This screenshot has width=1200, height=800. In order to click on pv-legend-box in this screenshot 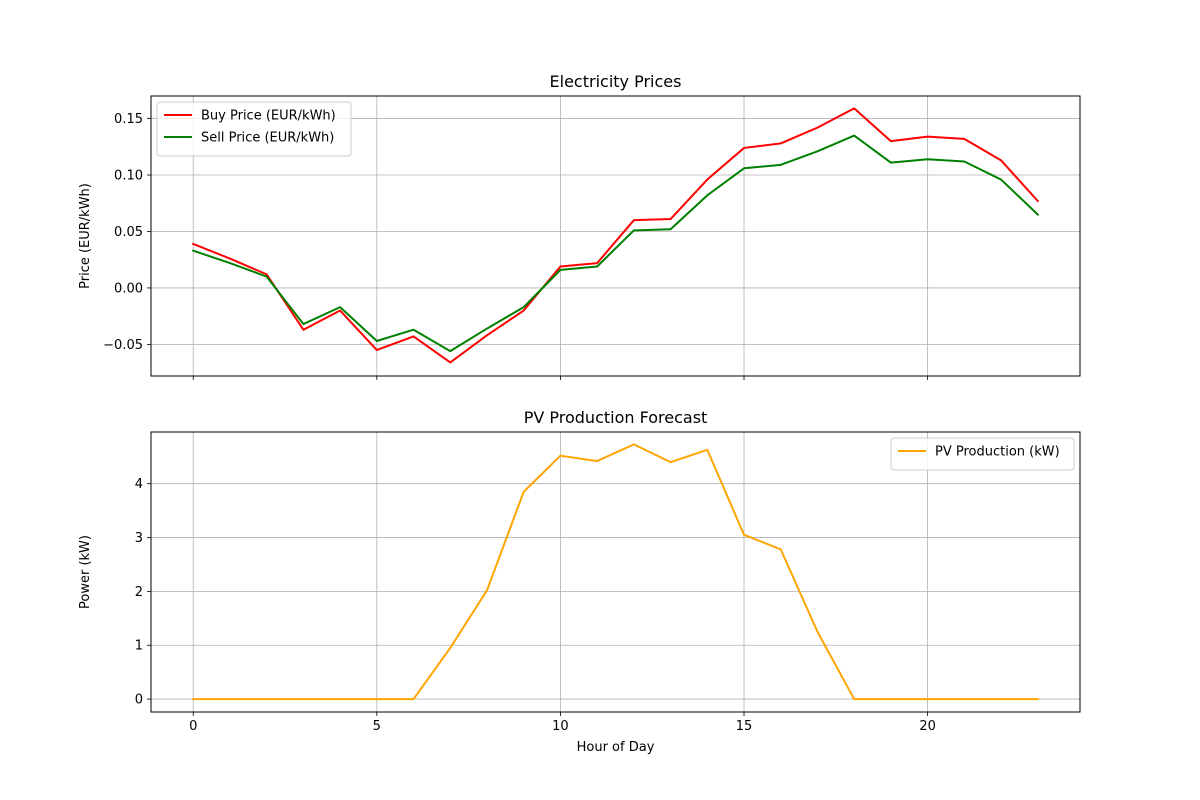, I will do `click(982, 454)`.